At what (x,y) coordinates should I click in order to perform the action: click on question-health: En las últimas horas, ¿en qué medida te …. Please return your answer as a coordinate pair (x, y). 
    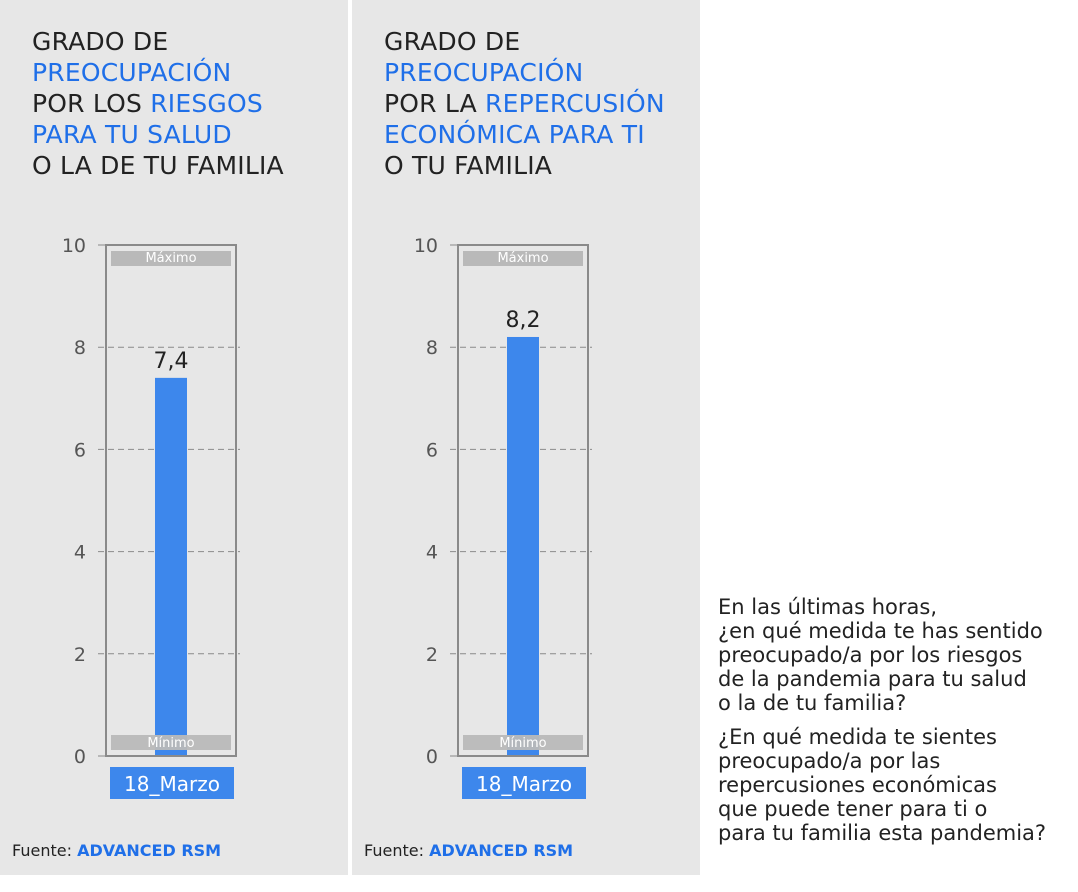
    Looking at the image, I should click on (895, 655).